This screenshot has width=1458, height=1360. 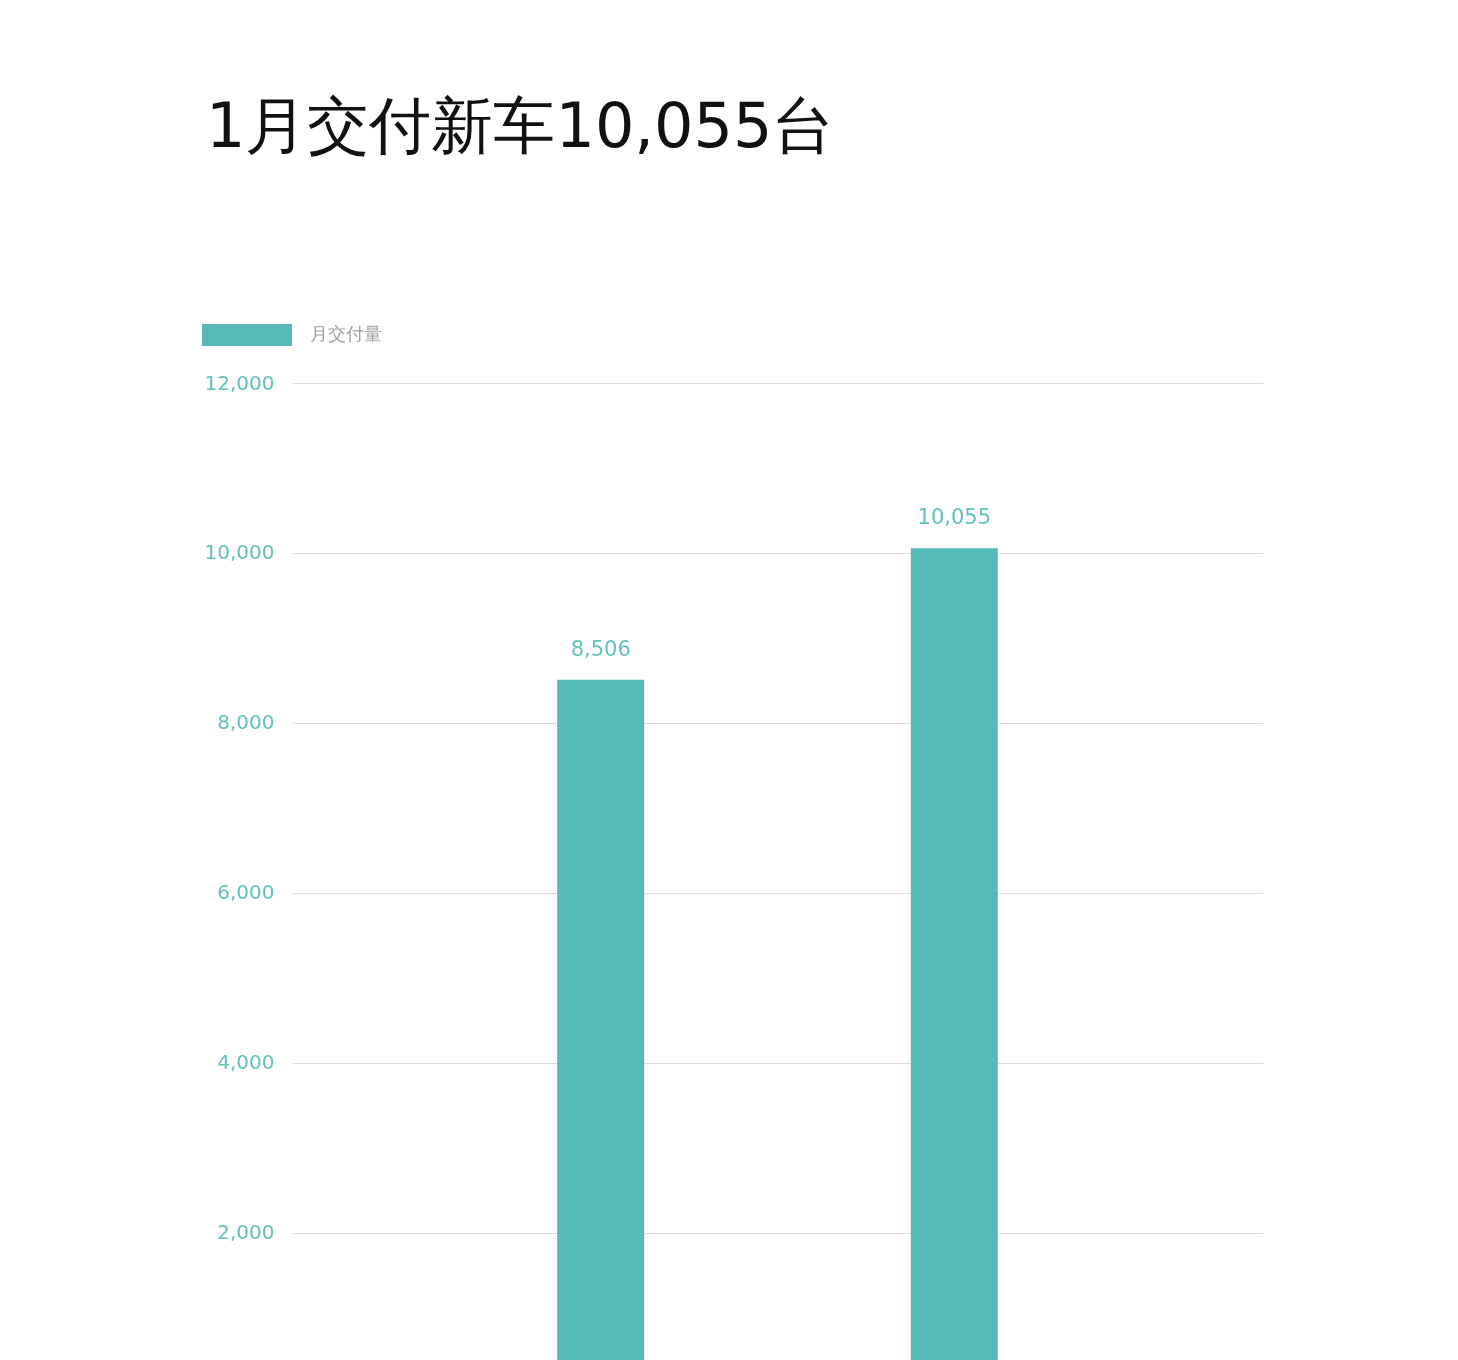 I want to click on legend-label: 月交付量, so click(x=346, y=333).